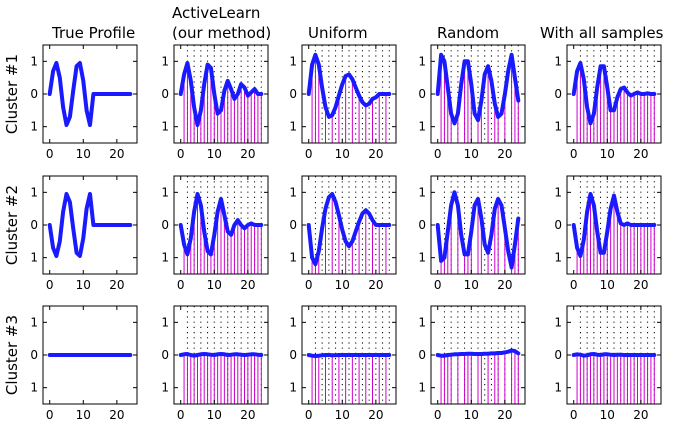 This screenshot has height=426, width=678. Describe the element at coordinates (12, 355) in the screenshot. I see `row-title-cluster-3: Cluster #3` at that location.